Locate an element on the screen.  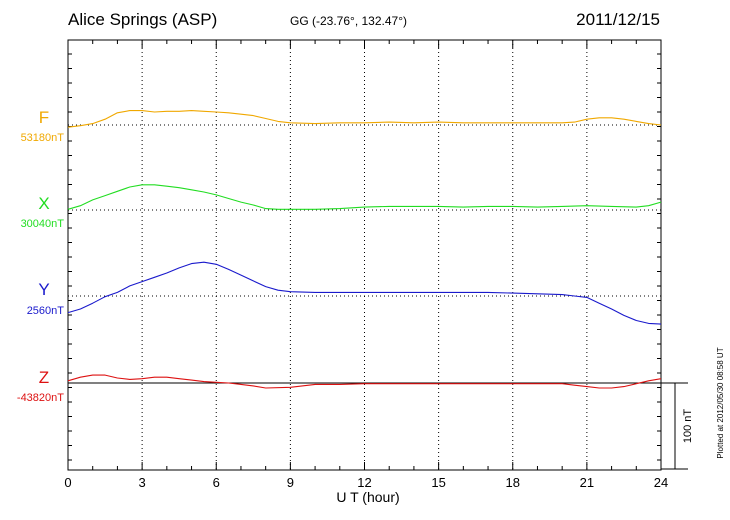
x-tick-label: 12 is located at coordinates (364, 482).